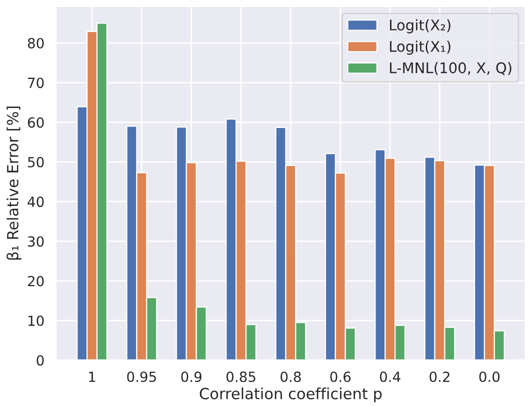  Describe the element at coordinates (36, 43) in the screenshot. I see `y-tick-label: 80` at that location.